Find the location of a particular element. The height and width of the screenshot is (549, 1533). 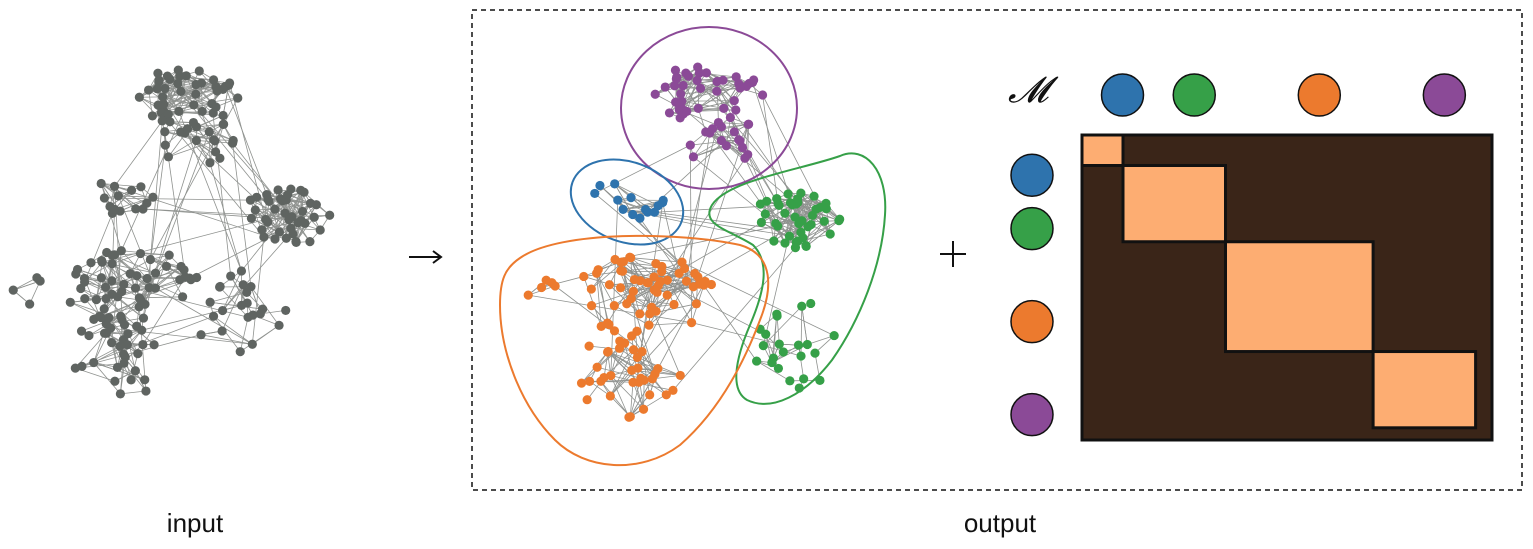

row-circle-green is located at coordinates (1032, 228).